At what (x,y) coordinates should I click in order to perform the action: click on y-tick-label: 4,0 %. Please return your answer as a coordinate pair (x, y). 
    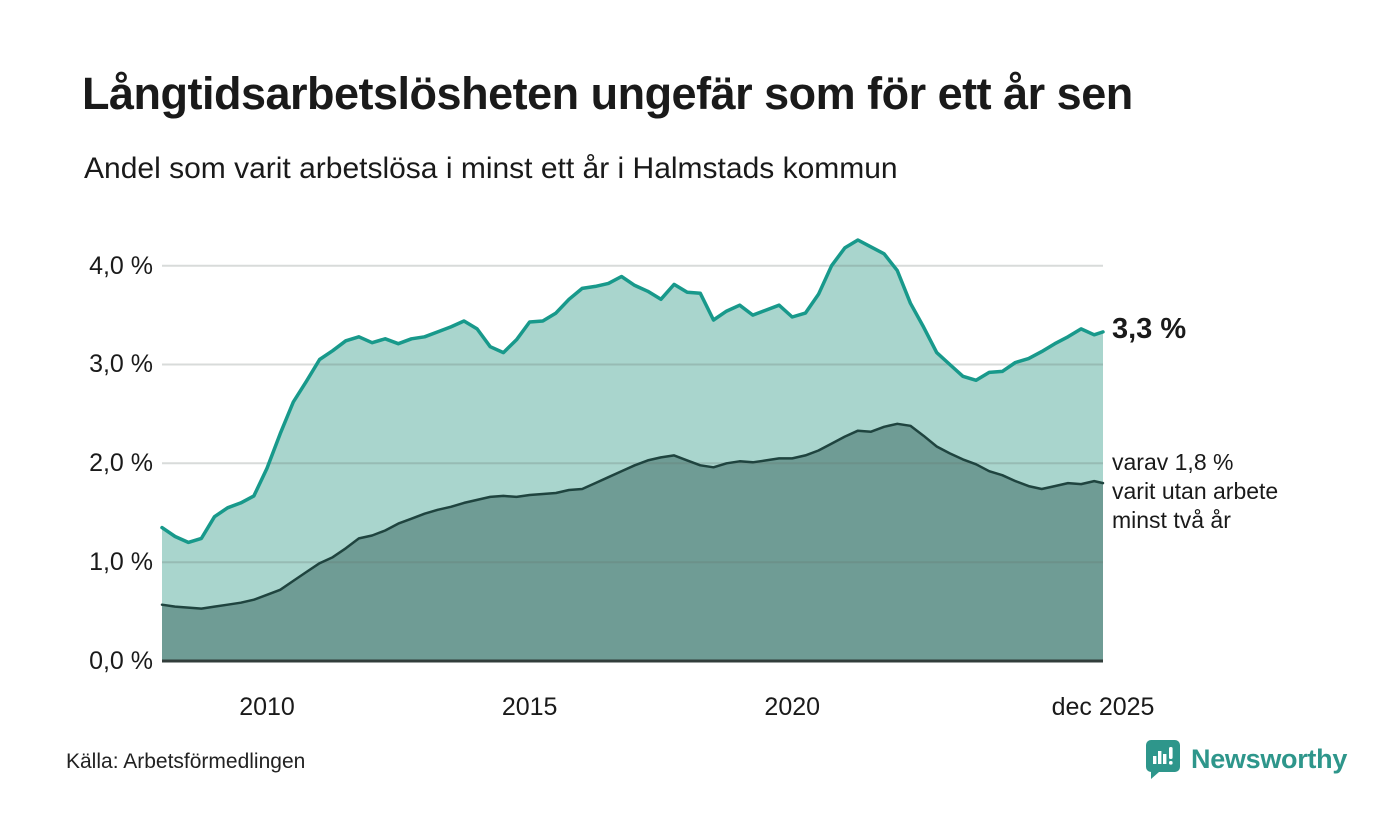
    Looking at the image, I should click on (121, 265).